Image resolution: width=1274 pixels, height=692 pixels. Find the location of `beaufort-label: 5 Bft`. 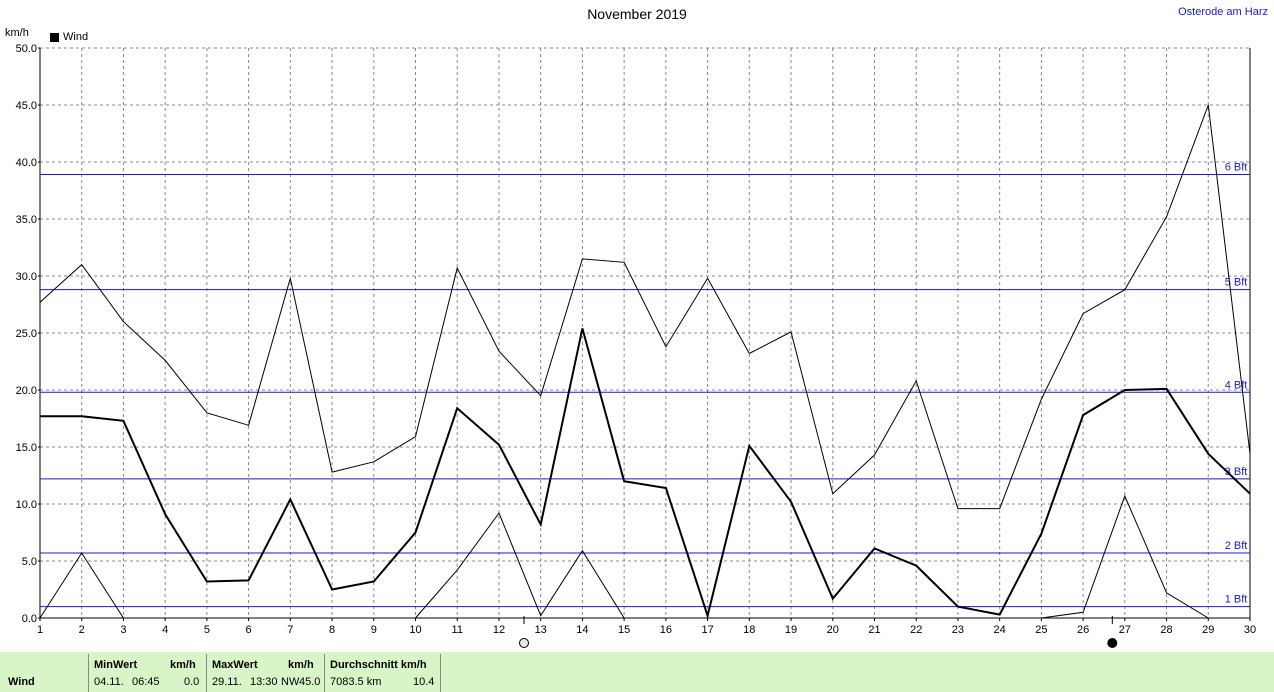

beaufort-label: 5 Bft is located at coordinates (1236, 283).